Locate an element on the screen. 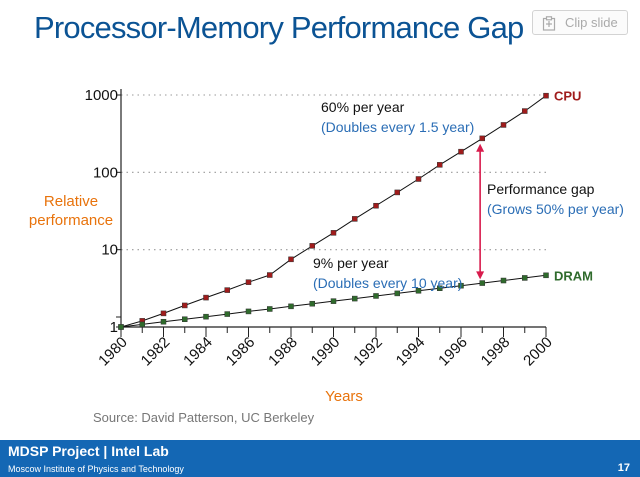 The width and height of the screenshot is (640, 477). x-tick-label: 1980 is located at coordinates (113, 352).